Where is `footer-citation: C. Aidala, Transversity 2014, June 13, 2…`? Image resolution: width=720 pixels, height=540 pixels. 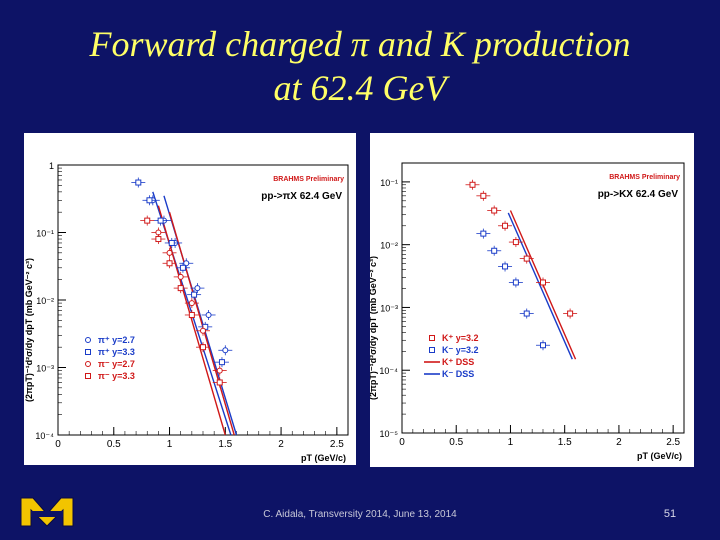 footer-citation: C. Aidala, Transversity 2014, June 13, 2… is located at coordinates (360, 514).